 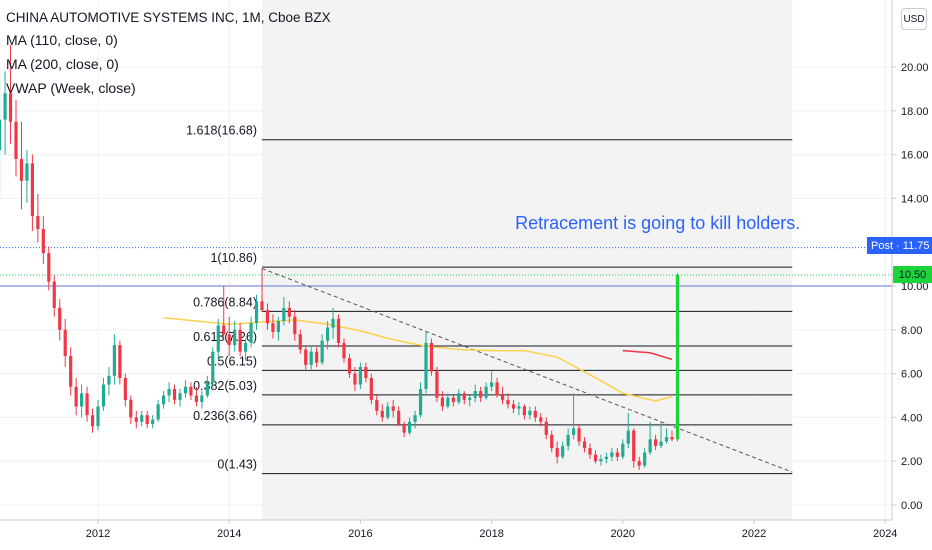 What do you see at coordinates (914, 19) in the screenshot?
I see `currency-button: USD` at bounding box center [914, 19].